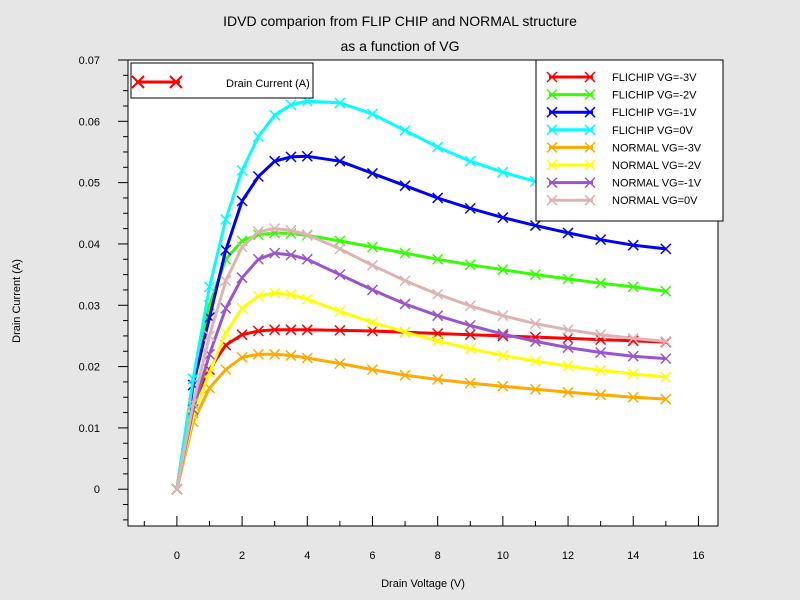 Image resolution: width=800 pixels, height=600 pixels. I want to click on x-tick-label: 4, so click(307, 556).